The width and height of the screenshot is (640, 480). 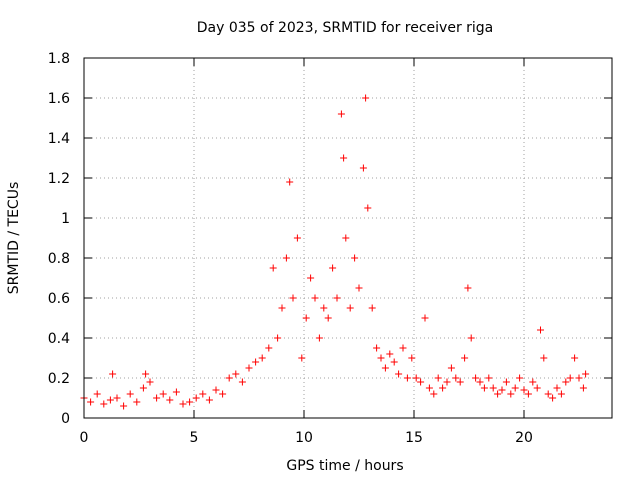 What do you see at coordinates (65, 419) in the screenshot?
I see `y-tick-label: 0` at bounding box center [65, 419].